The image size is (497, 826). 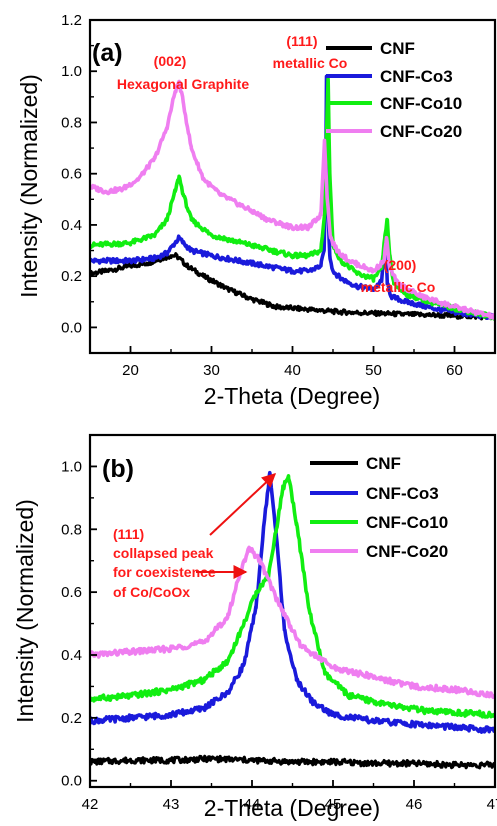 What do you see at coordinates (292, 762) in the screenshot?
I see `panel-b-series-cnf` at bounding box center [292, 762].